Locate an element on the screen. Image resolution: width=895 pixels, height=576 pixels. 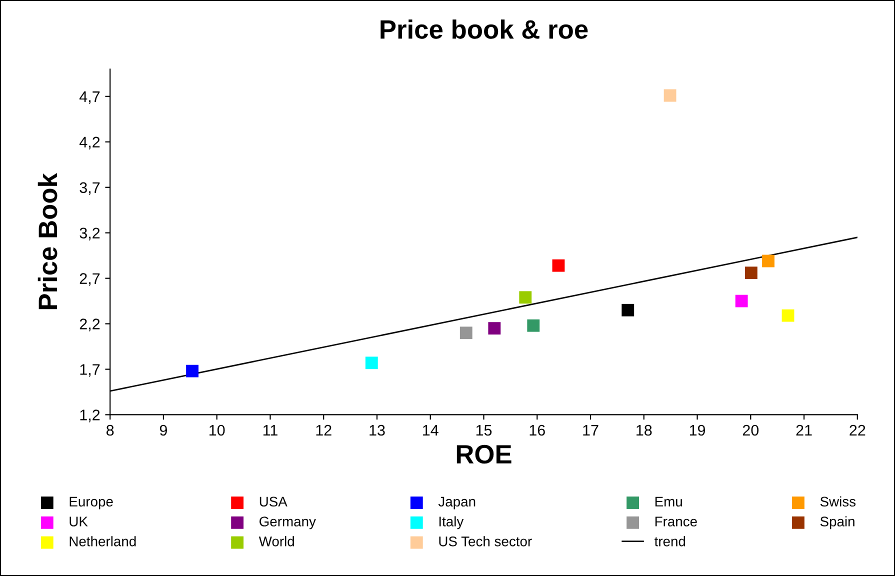
y-tick-label: 1,7 is located at coordinates (90, 370).